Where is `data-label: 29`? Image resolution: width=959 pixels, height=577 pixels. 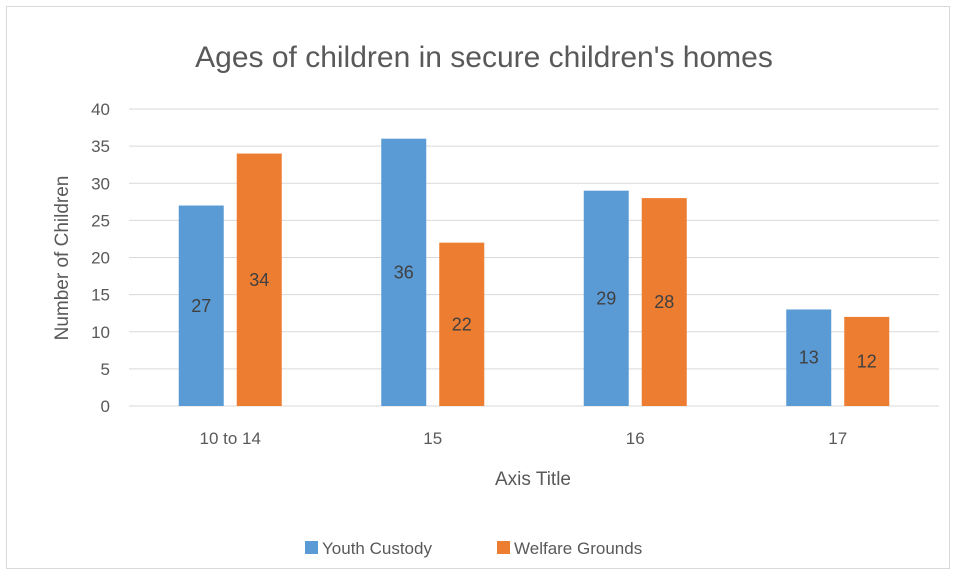
data-label: 29 is located at coordinates (606, 298).